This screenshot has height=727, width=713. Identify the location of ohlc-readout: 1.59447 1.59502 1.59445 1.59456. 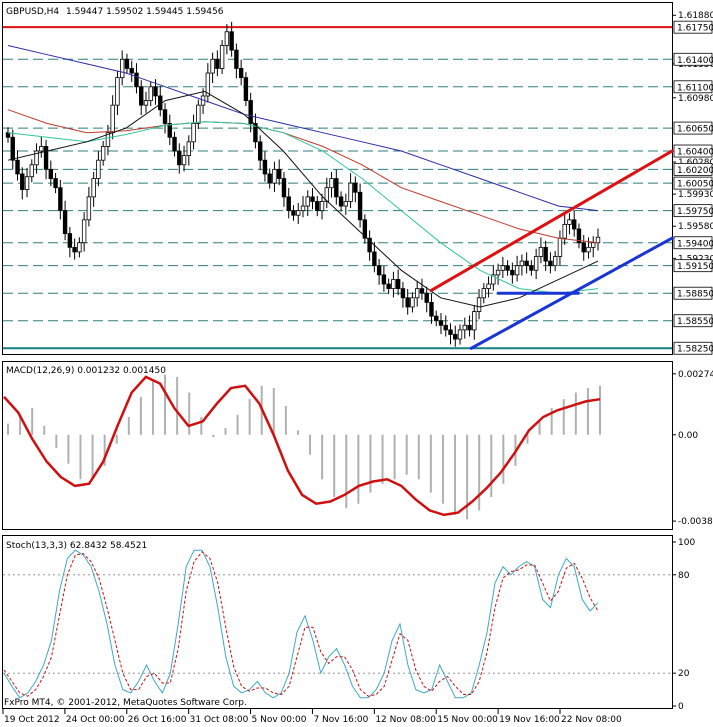
(145, 12).